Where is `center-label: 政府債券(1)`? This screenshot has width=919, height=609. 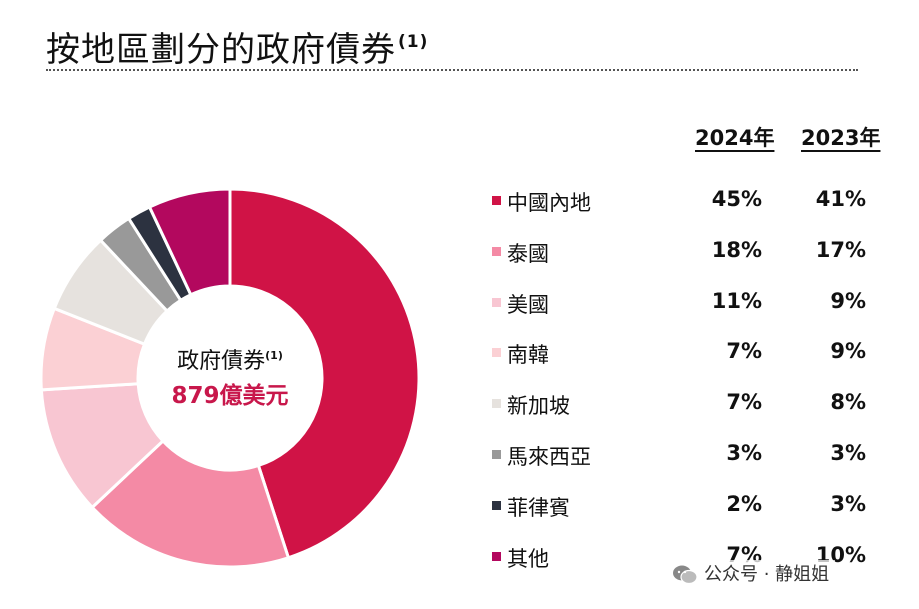 center-label: 政府債券(1) is located at coordinates (230, 361).